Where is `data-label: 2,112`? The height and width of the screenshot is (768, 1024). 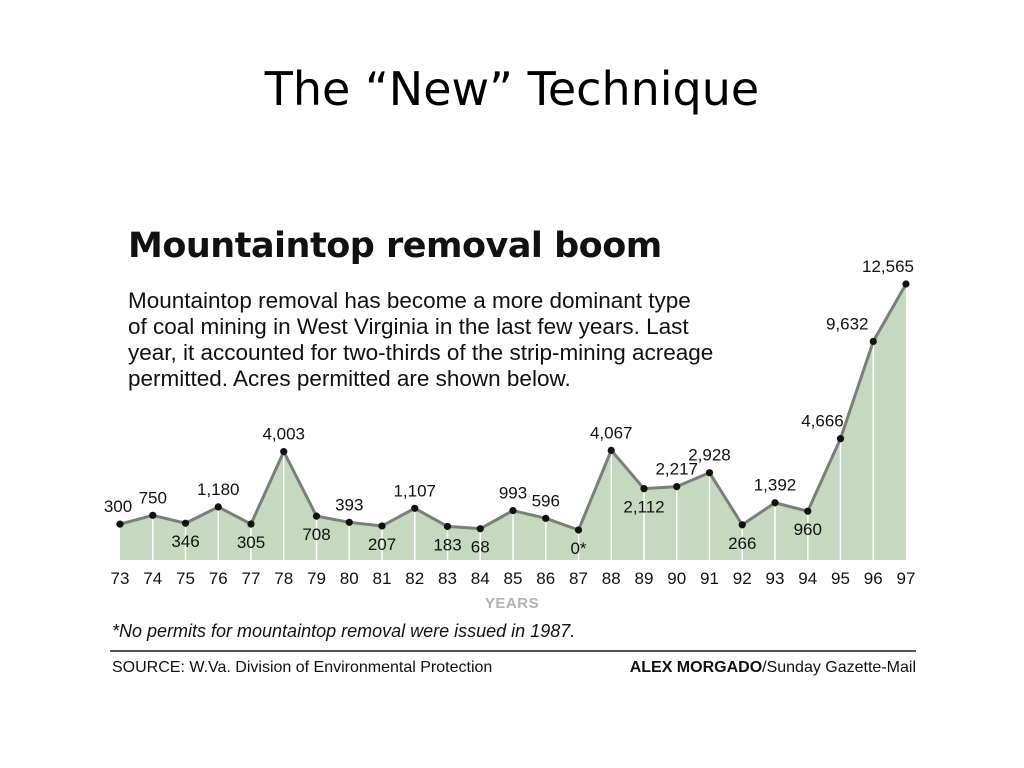
data-label: 2,112 is located at coordinates (643, 507).